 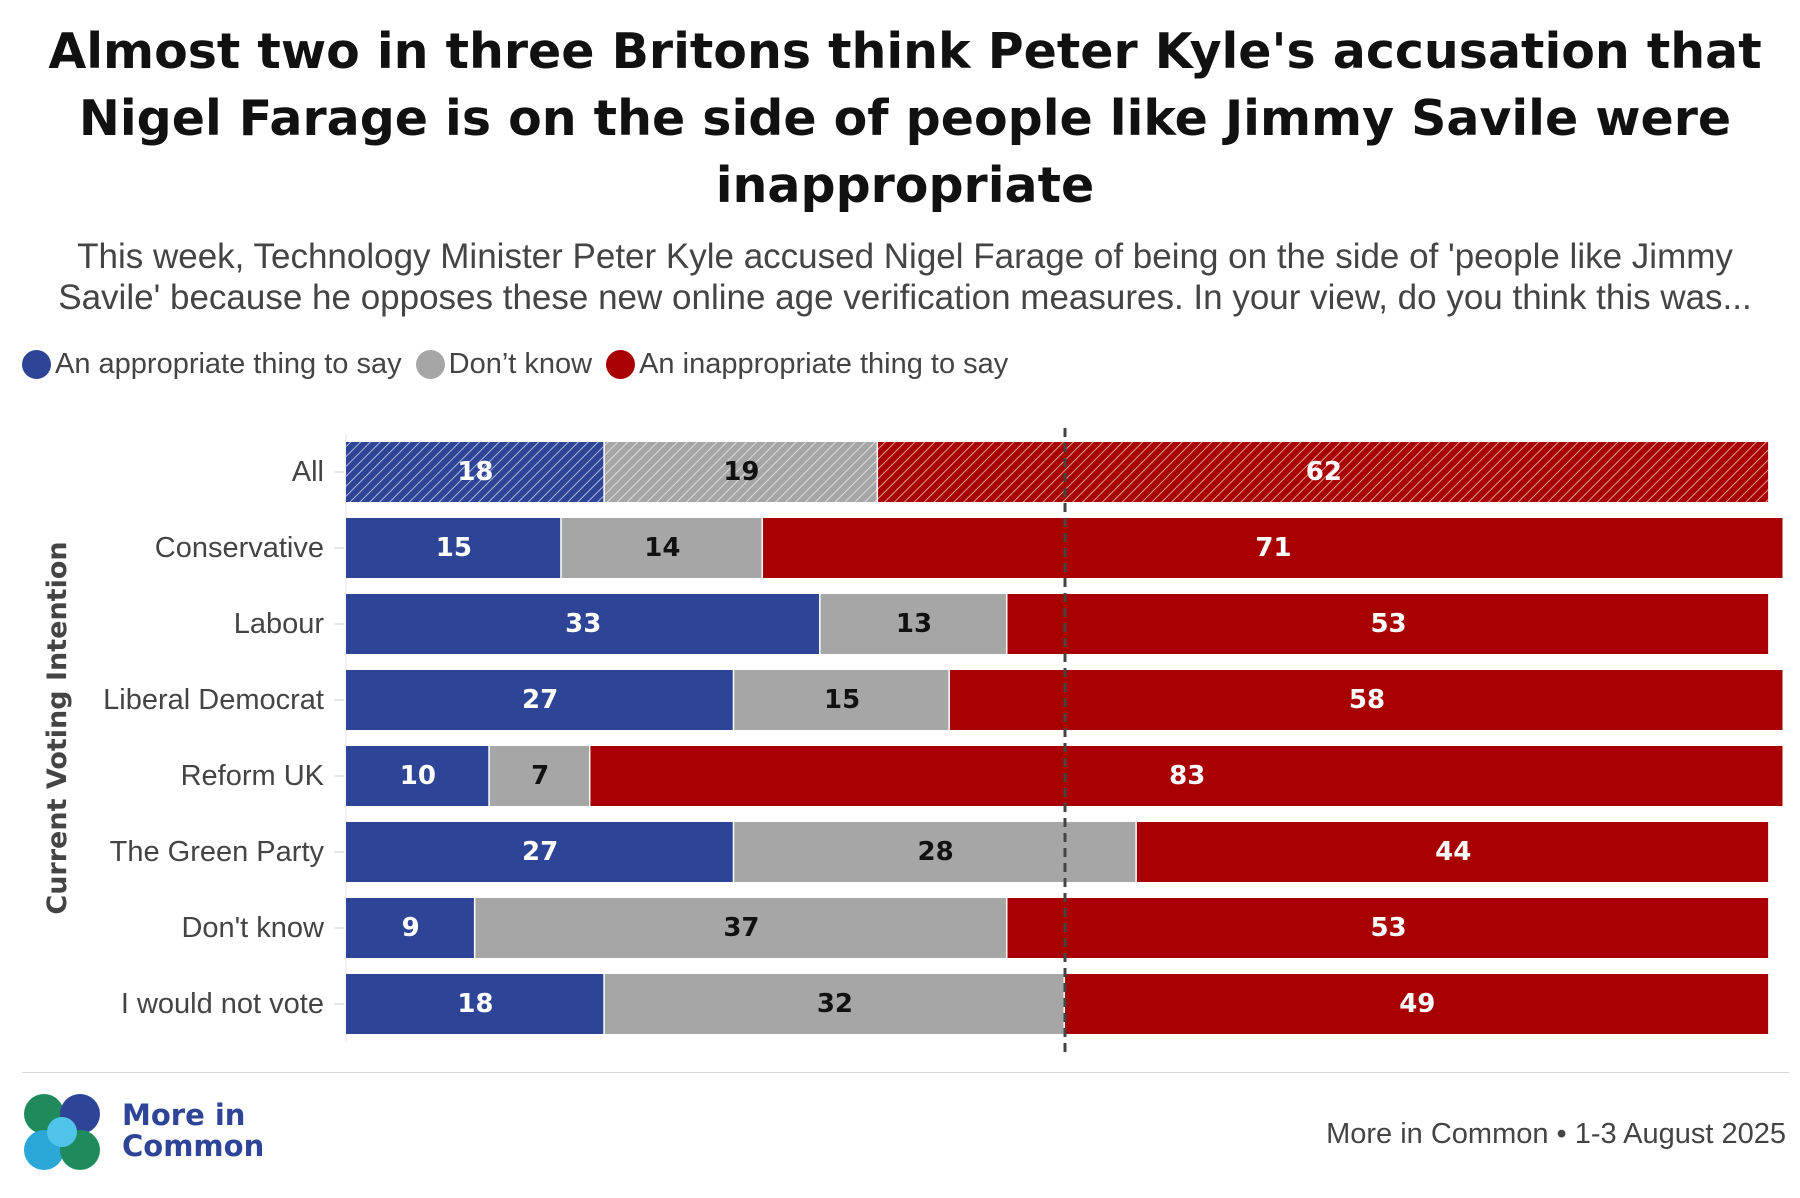 I want to click on bar-conservative-appropriate, so click(x=453, y=548).